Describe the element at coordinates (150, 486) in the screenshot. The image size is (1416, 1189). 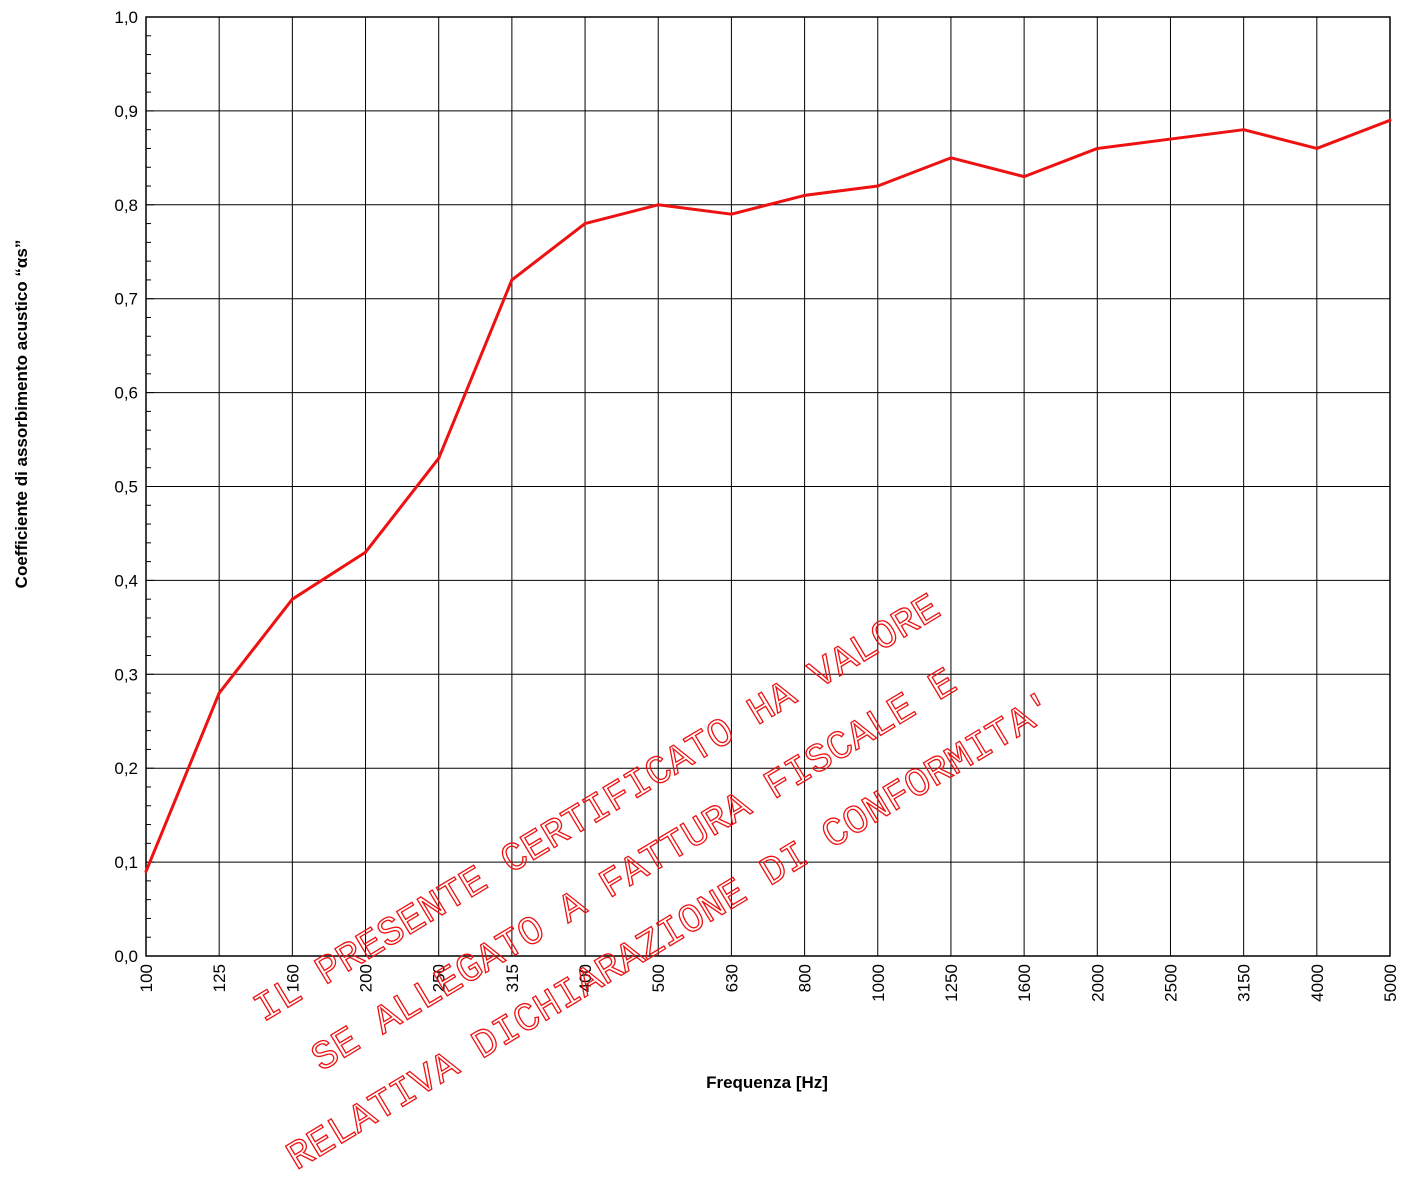
I see `y-minor-ticks` at that location.